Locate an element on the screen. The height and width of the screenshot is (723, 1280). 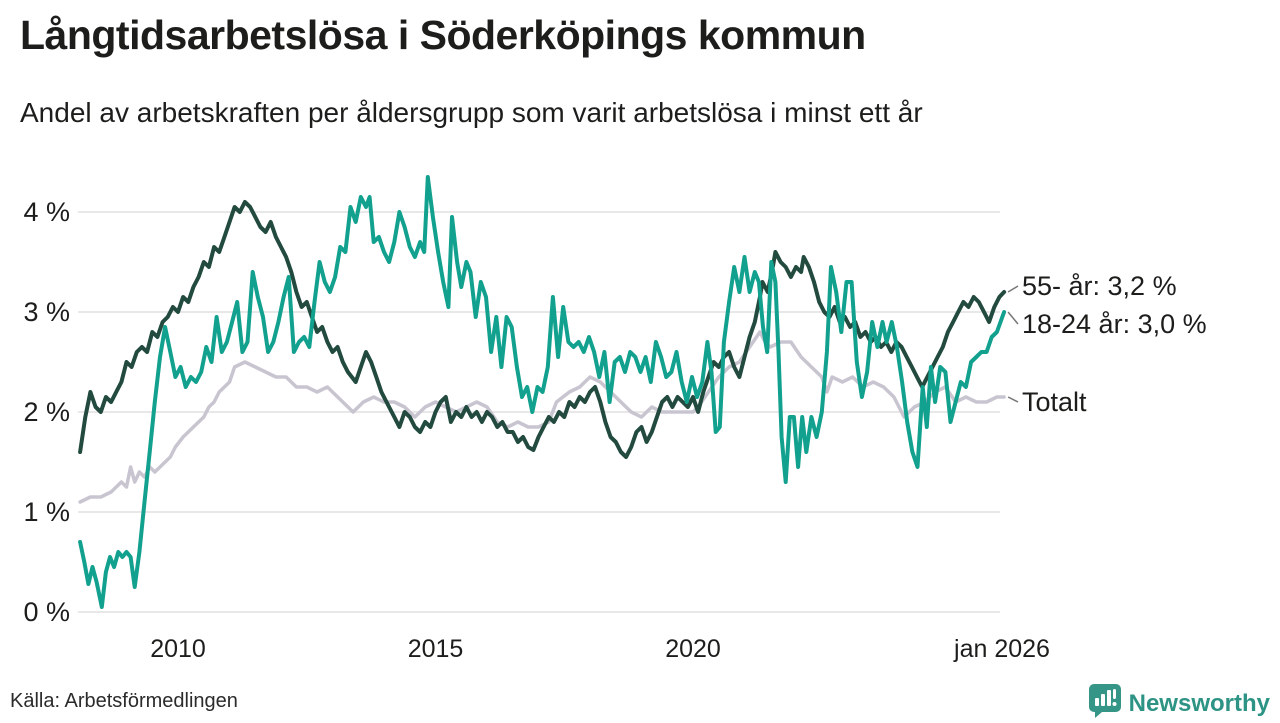
x-axis-tick-label: 2020 is located at coordinates (693, 649).